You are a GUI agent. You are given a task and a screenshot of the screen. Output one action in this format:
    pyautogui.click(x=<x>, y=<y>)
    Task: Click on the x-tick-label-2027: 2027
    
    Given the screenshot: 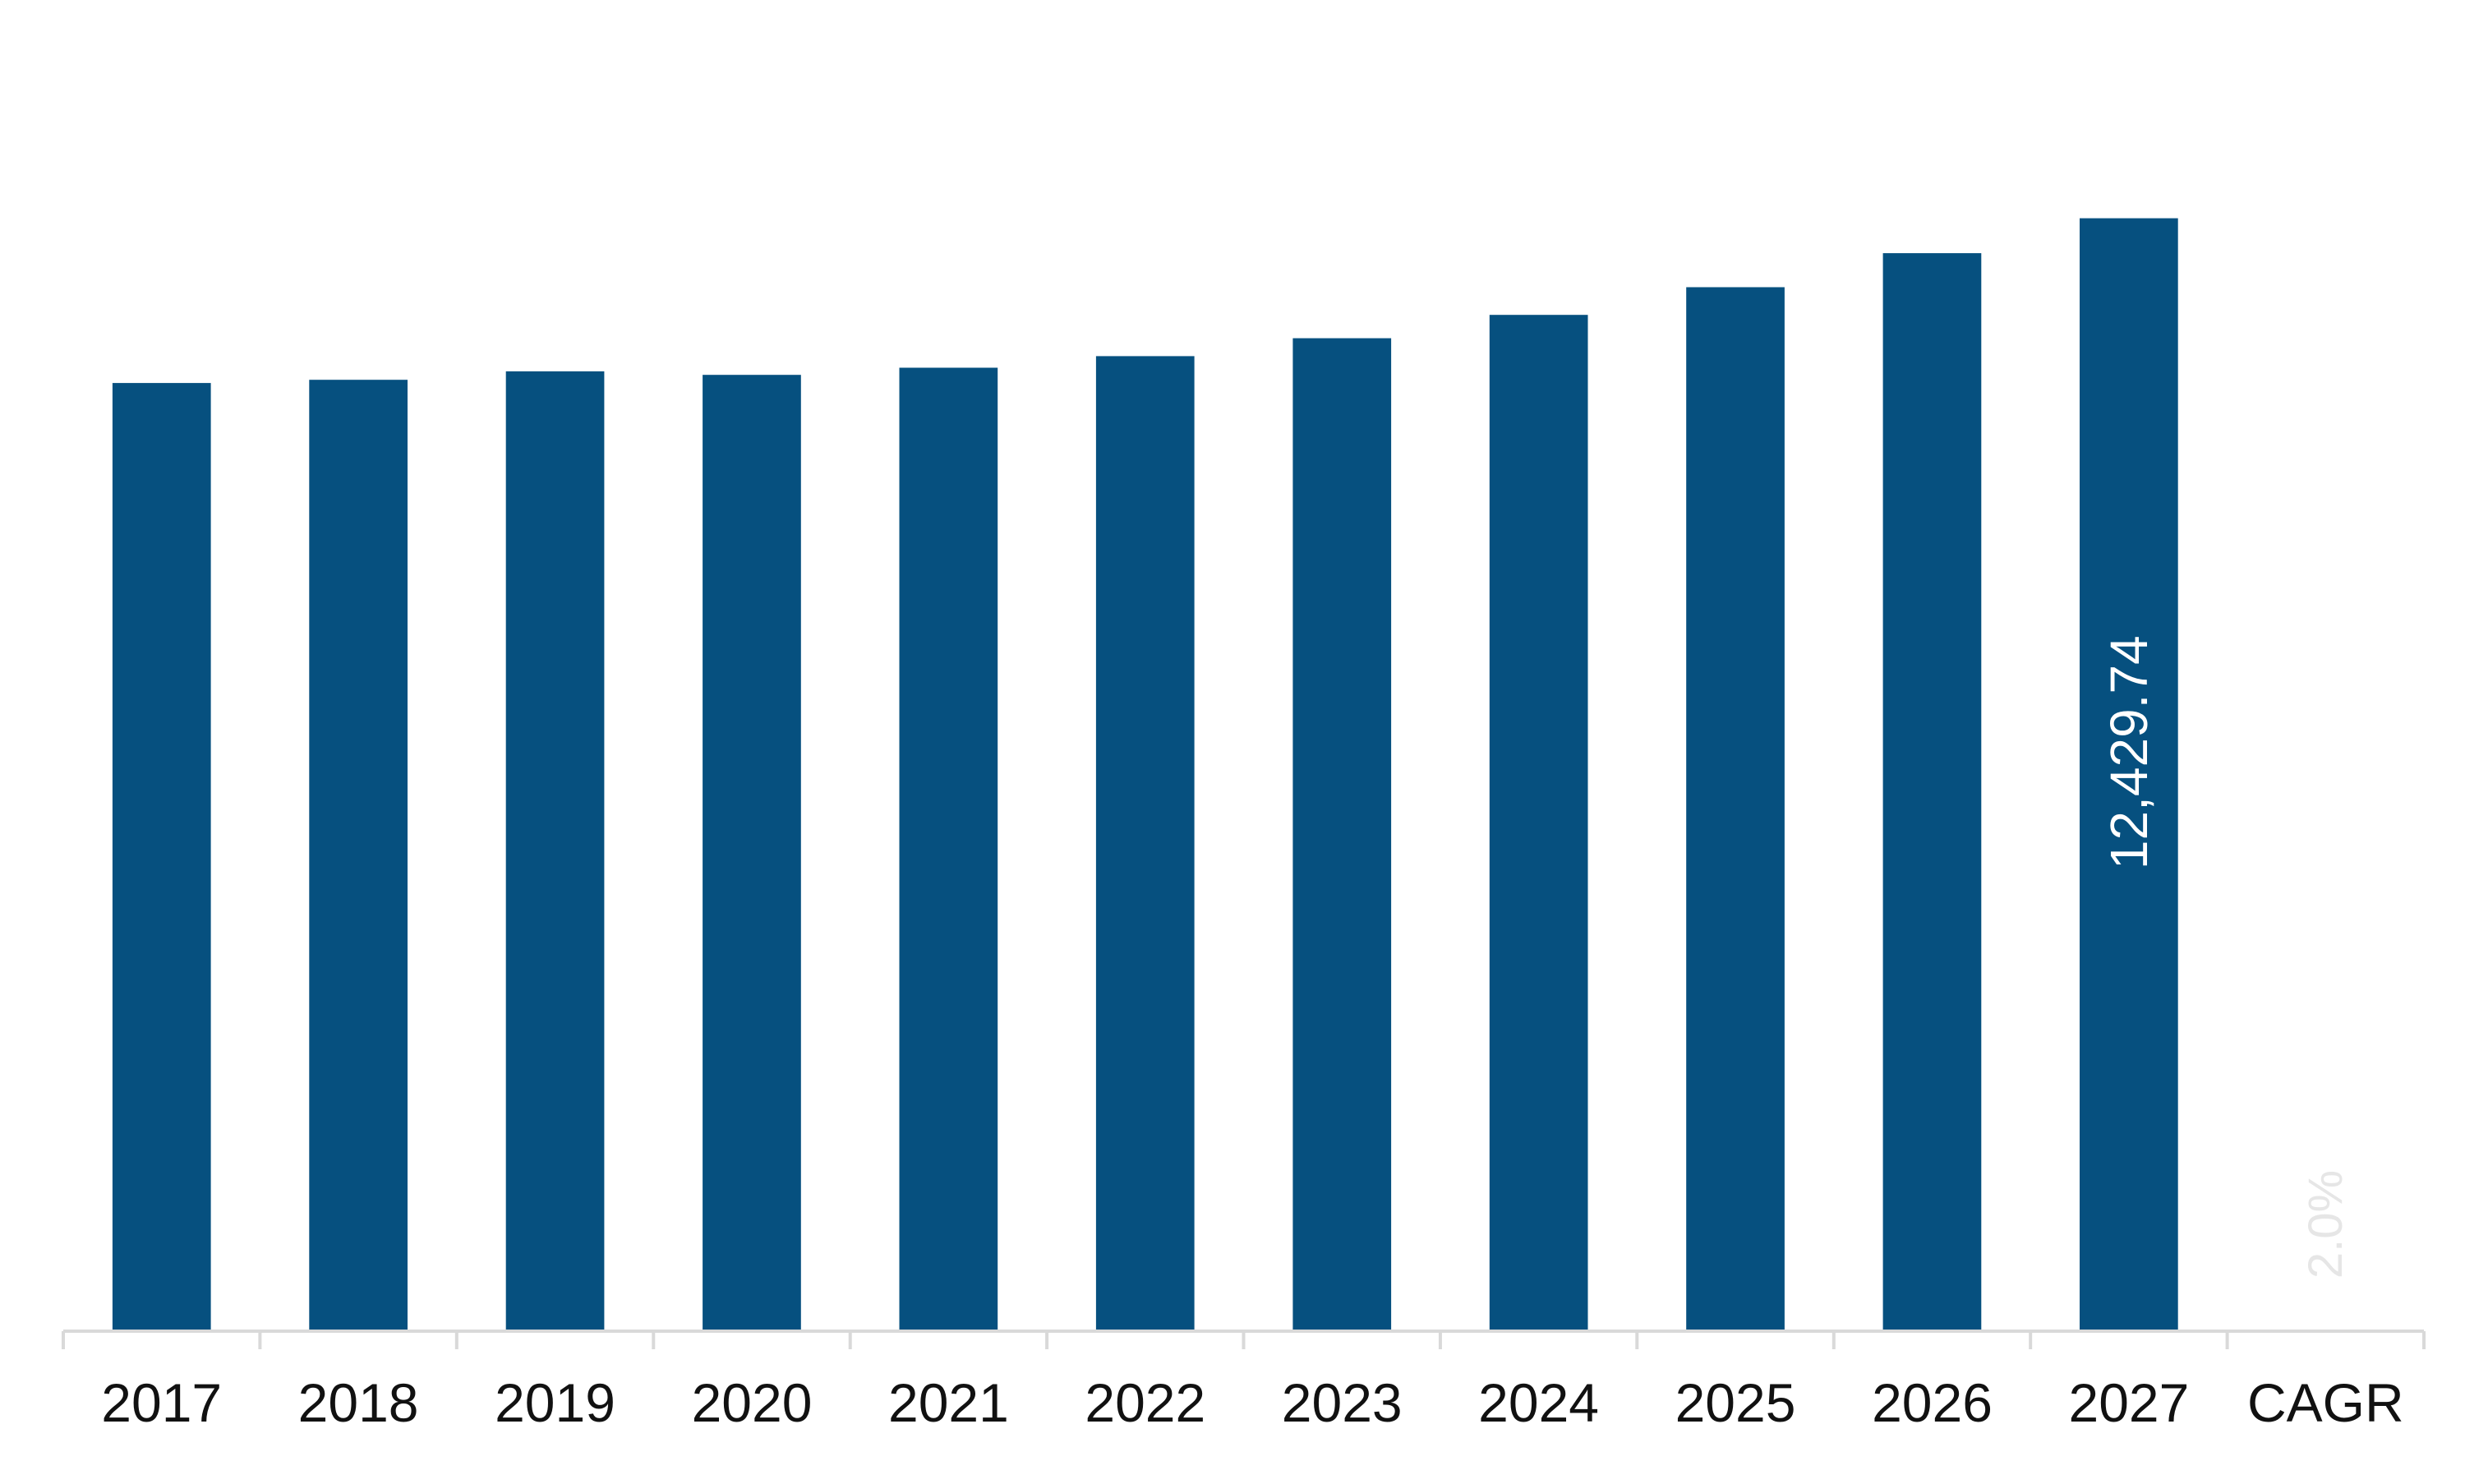 What is the action you would take?
    pyautogui.click(x=2128, y=1403)
    